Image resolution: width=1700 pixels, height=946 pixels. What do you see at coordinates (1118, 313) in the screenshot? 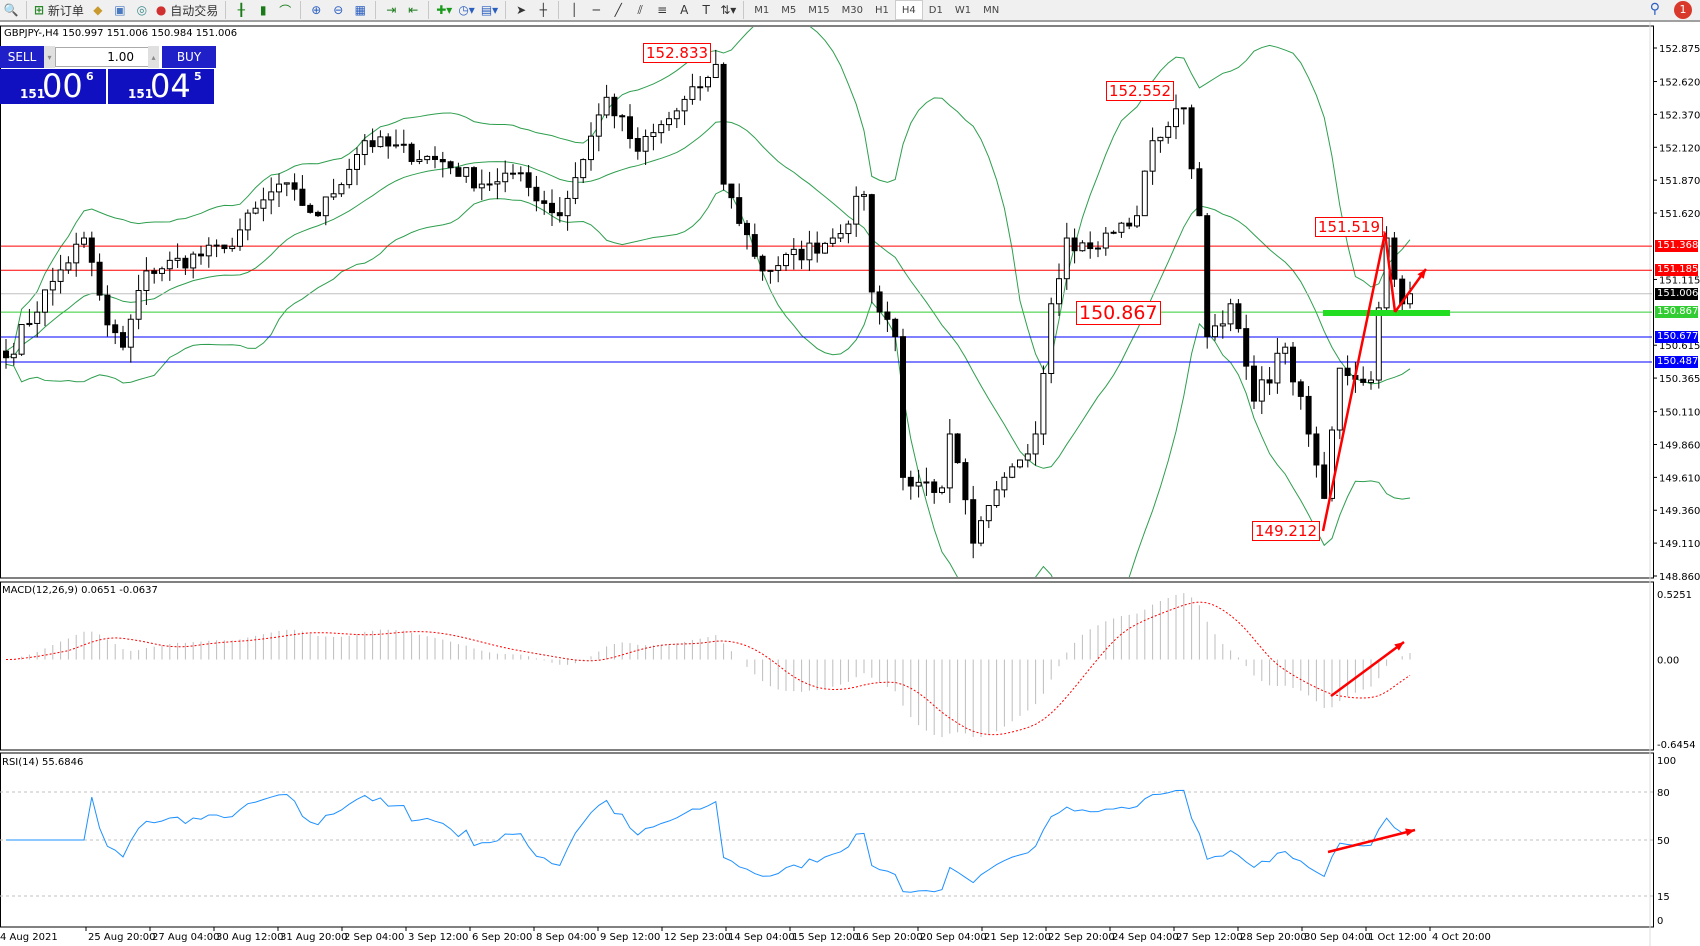
I see `price-annotation: 150.867` at bounding box center [1118, 313].